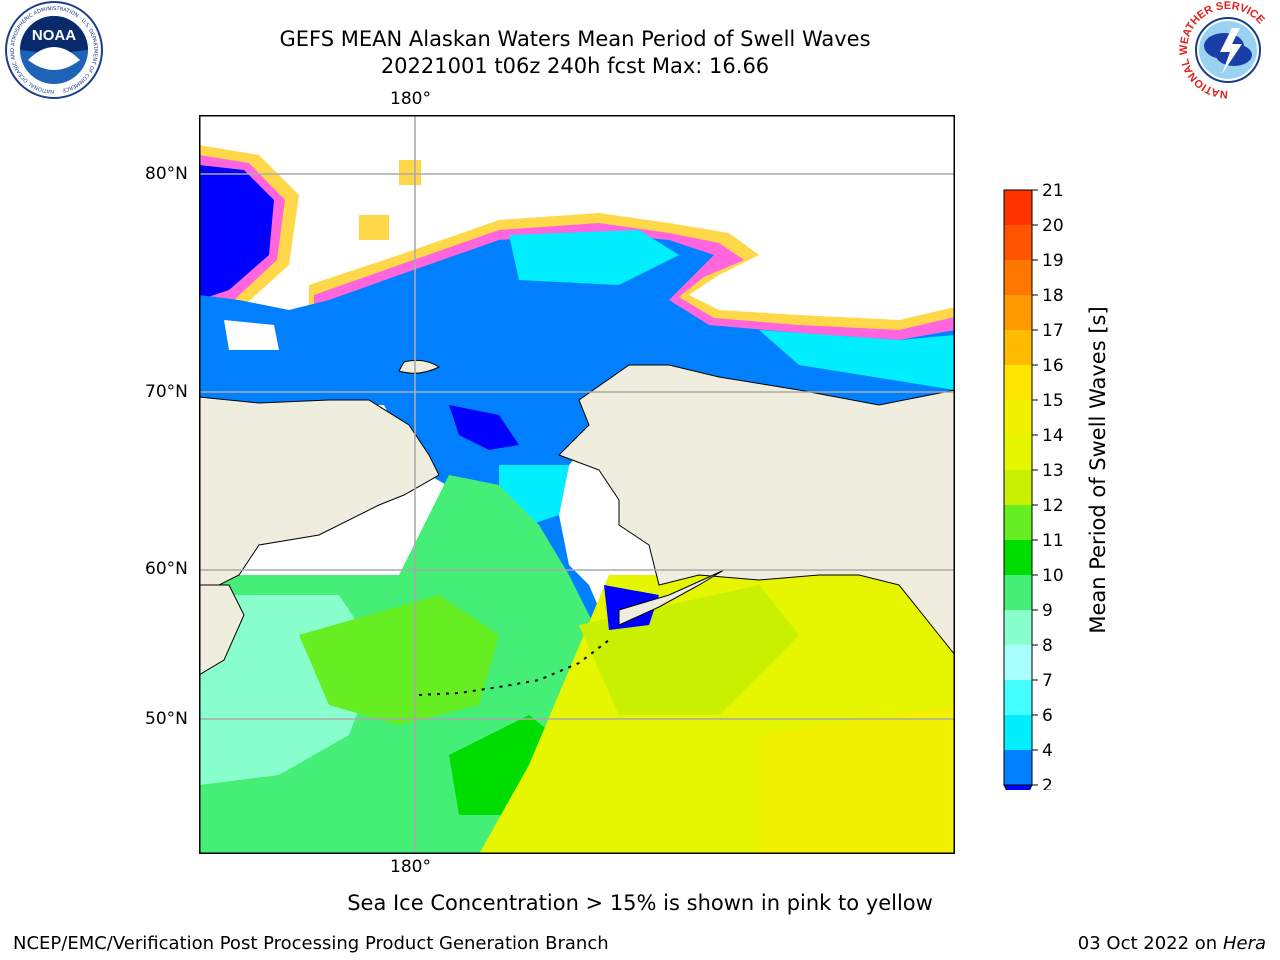  What do you see at coordinates (1053, 331) in the screenshot?
I see `colorbar-tick-label: 17` at bounding box center [1053, 331].